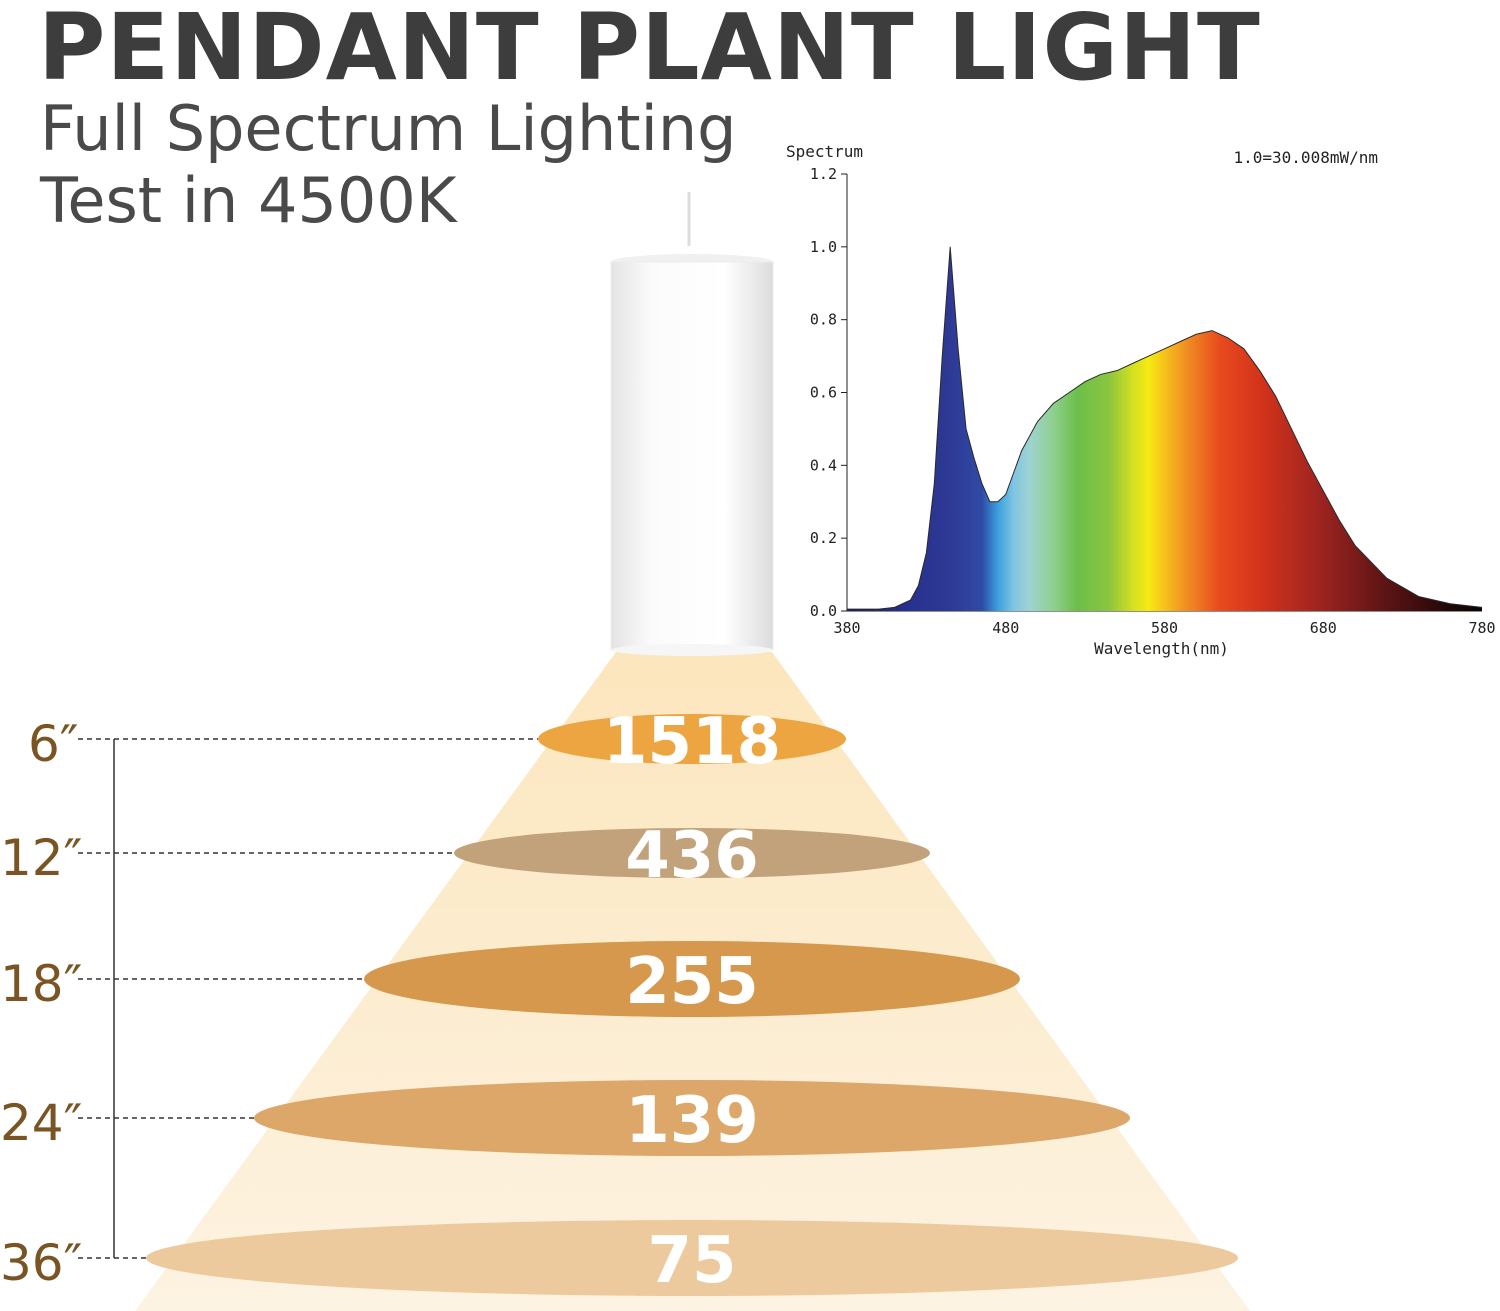 The width and height of the screenshot is (1500, 1311). What do you see at coordinates (388, 128) in the screenshot?
I see `subtitle-line-1: Full Spectrum Lighting` at bounding box center [388, 128].